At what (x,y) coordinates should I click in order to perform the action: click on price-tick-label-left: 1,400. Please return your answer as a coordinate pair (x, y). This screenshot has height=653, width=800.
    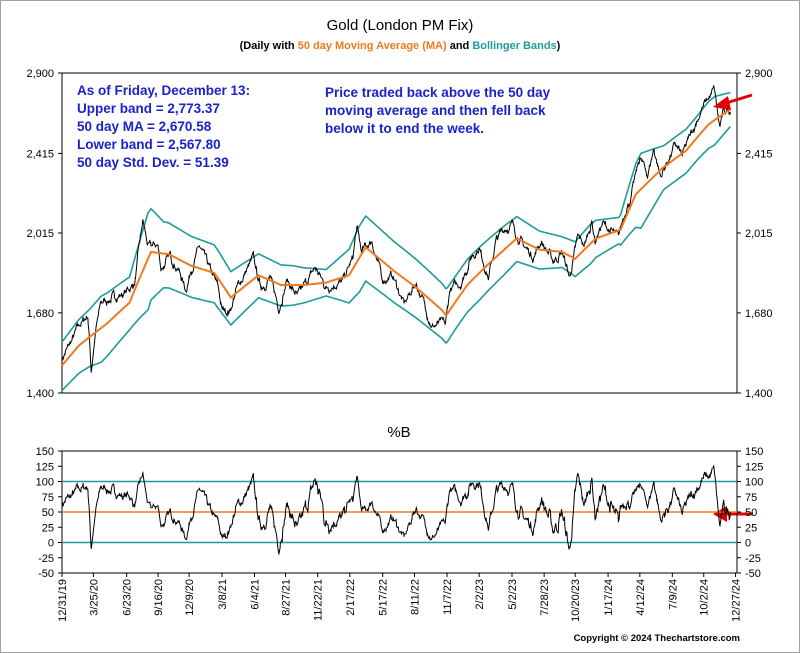
    Looking at the image, I should click on (40, 394).